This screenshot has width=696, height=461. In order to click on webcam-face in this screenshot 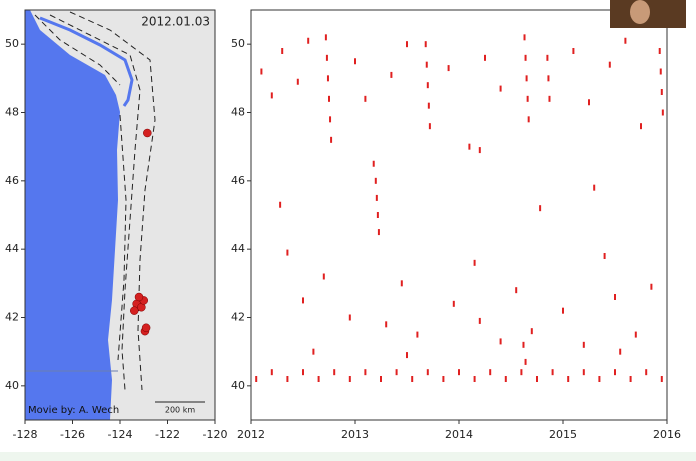, I will do `click(640, 12)`.